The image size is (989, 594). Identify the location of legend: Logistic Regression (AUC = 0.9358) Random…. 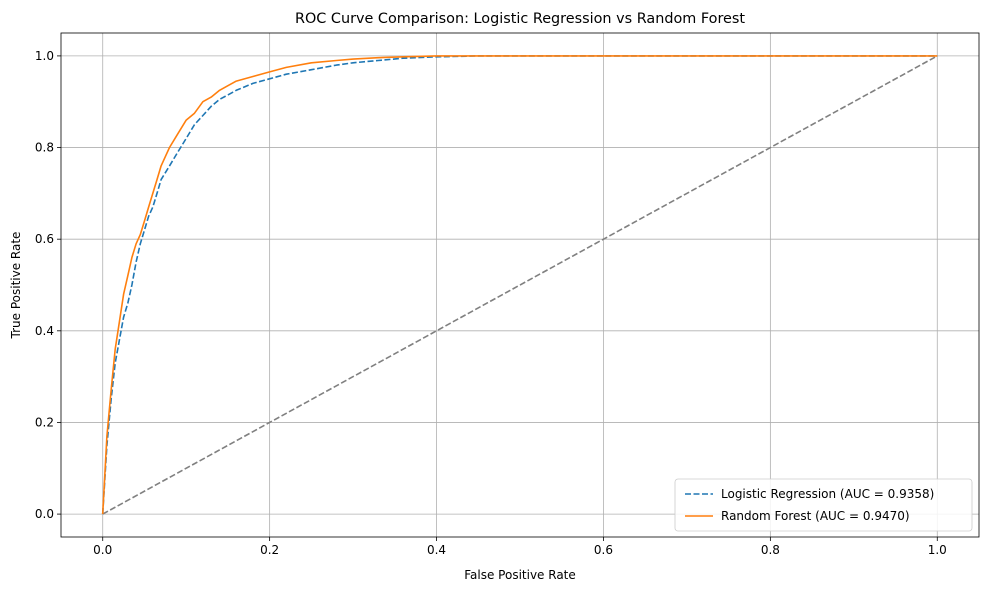
(823, 505).